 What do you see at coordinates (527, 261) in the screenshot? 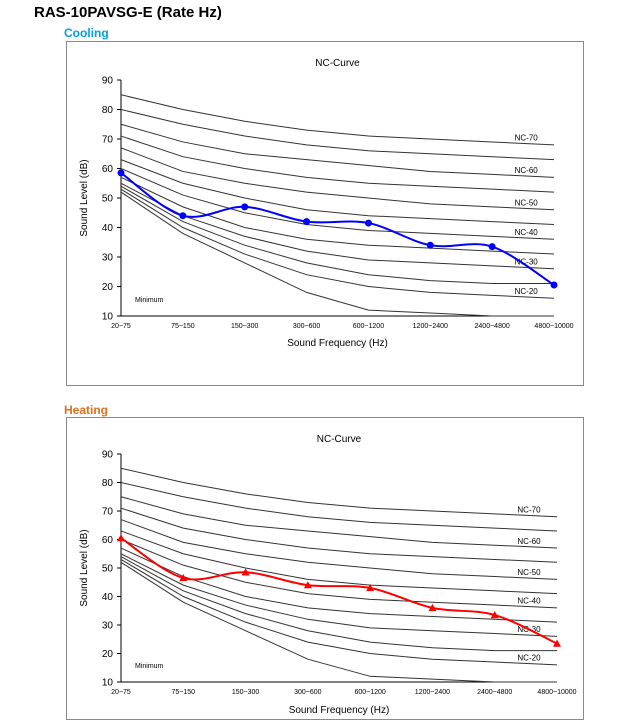
I see `nc-curve-label: NC-30` at bounding box center [527, 261].